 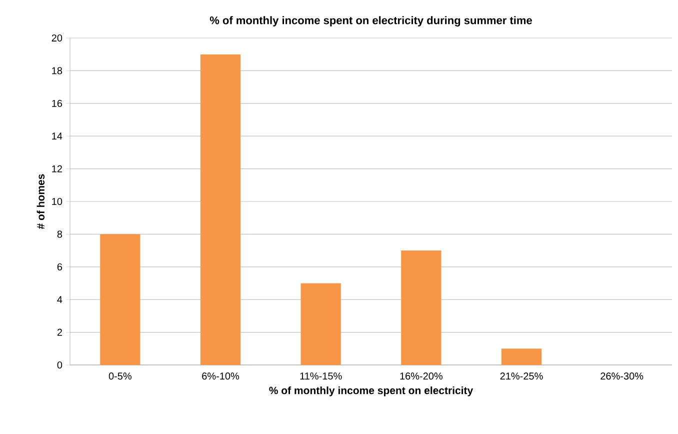 What do you see at coordinates (321, 376) in the screenshot?
I see `x-tick-label: 11%-15%` at bounding box center [321, 376].